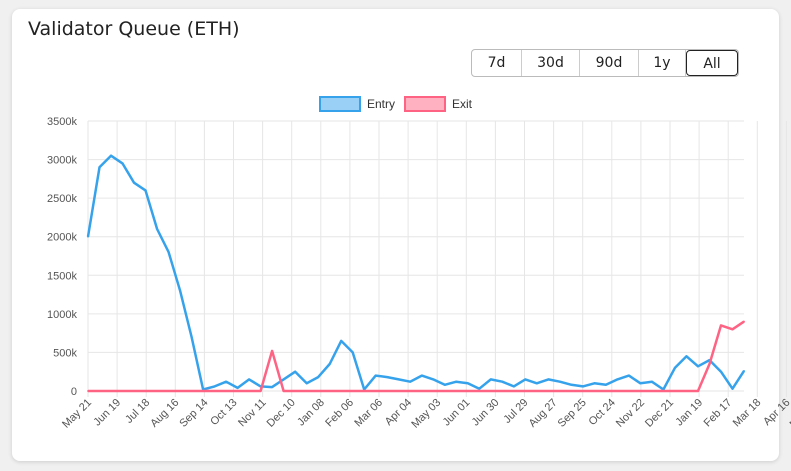  Describe the element at coordinates (662, 63) in the screenshot. I see `range-1y-button: 1y` at that location.